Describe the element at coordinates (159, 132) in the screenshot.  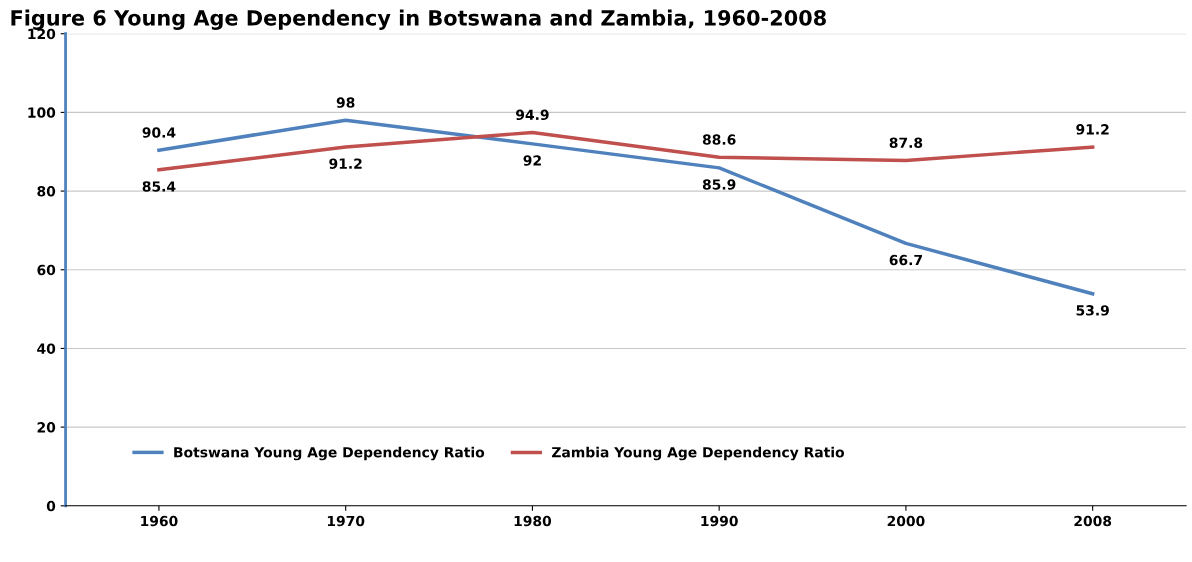
I see `data-label: 90.4` at that location.